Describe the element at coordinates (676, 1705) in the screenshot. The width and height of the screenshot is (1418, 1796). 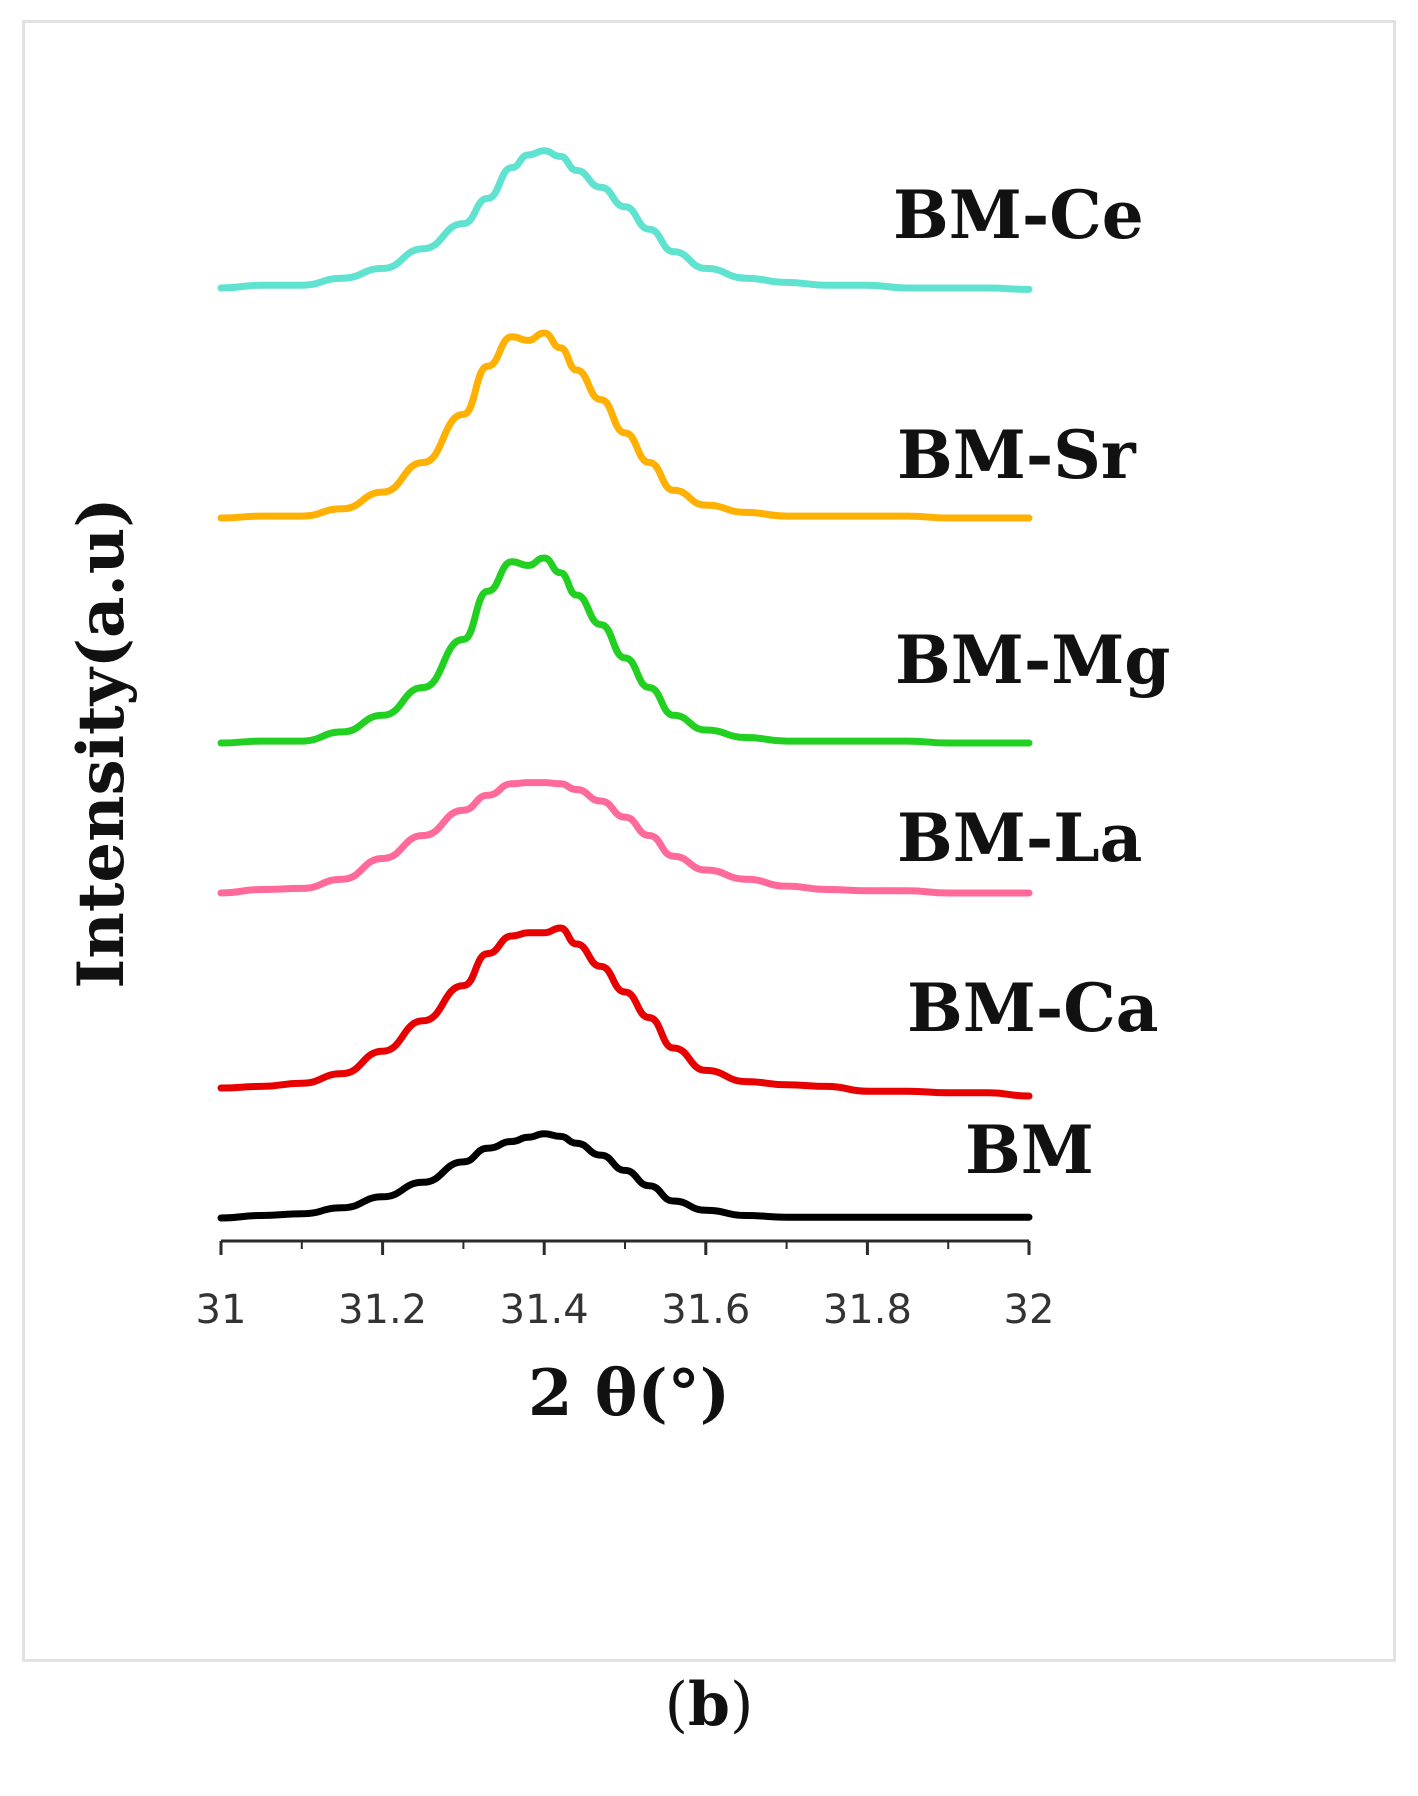
I see `panel-label-open: (` at that location.